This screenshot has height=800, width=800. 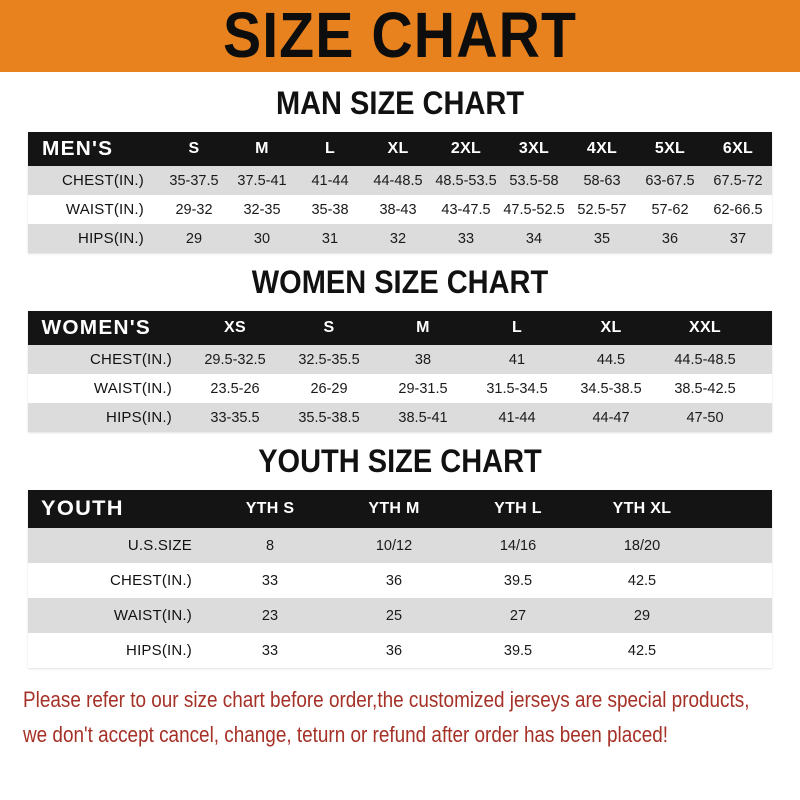 What do you see at coordinates (330, 209) in the screenshot?
I see `man-cell-1-2: 35-38` at bounding box center [330, 209].